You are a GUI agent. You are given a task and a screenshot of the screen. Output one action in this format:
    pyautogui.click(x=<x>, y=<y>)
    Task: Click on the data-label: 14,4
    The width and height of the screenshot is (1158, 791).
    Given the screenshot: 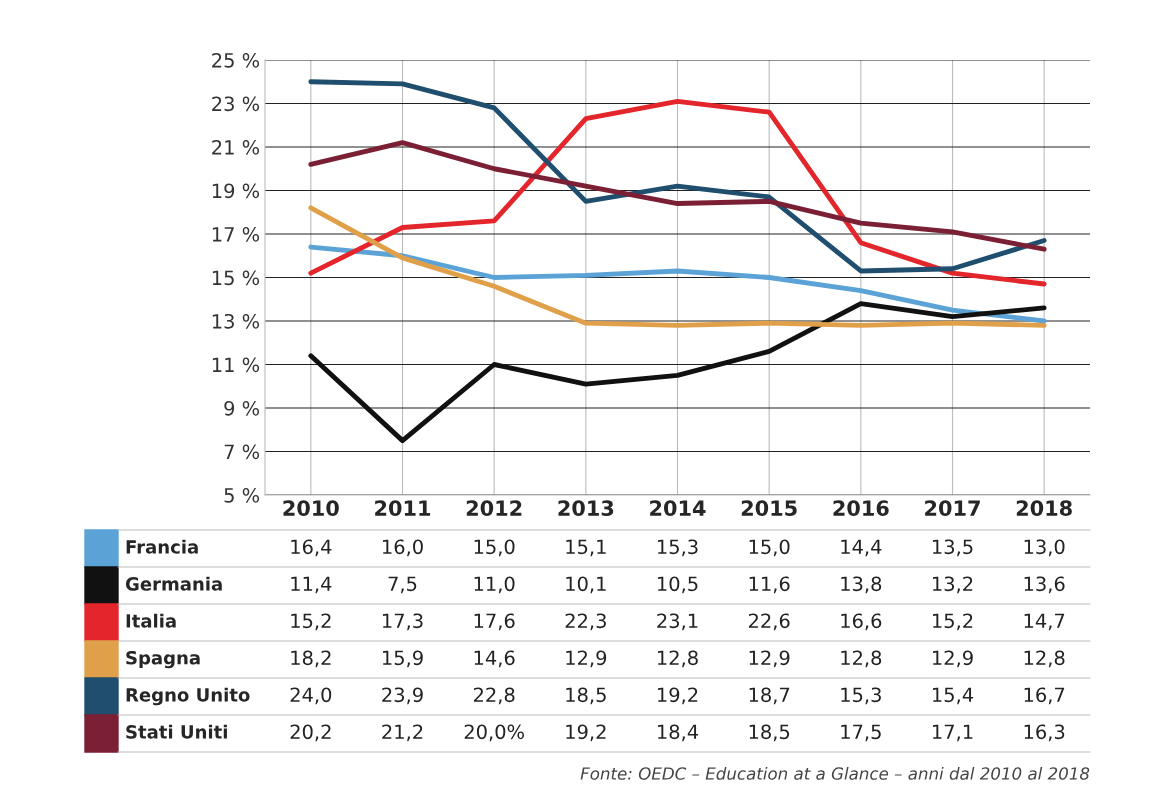 What is the action you would take?
    pyautogui.click(x=861, y=548)
    